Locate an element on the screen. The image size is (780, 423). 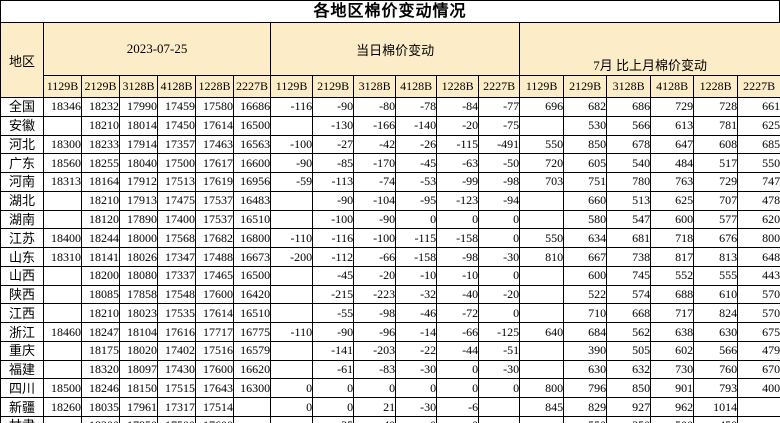
monthly-change-cell: 845 is located at coordinates (542, 407).